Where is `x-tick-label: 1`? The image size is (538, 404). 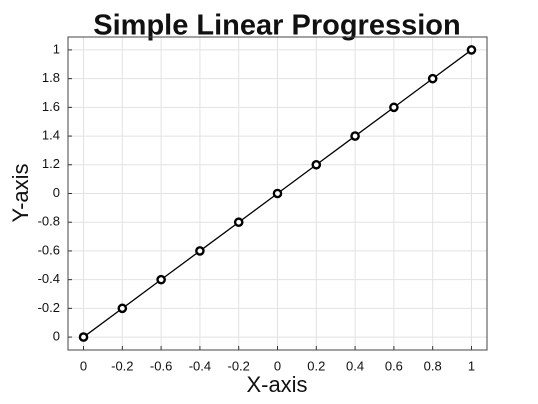 x-tick-label: 1 is located at coordinates (471, 365).